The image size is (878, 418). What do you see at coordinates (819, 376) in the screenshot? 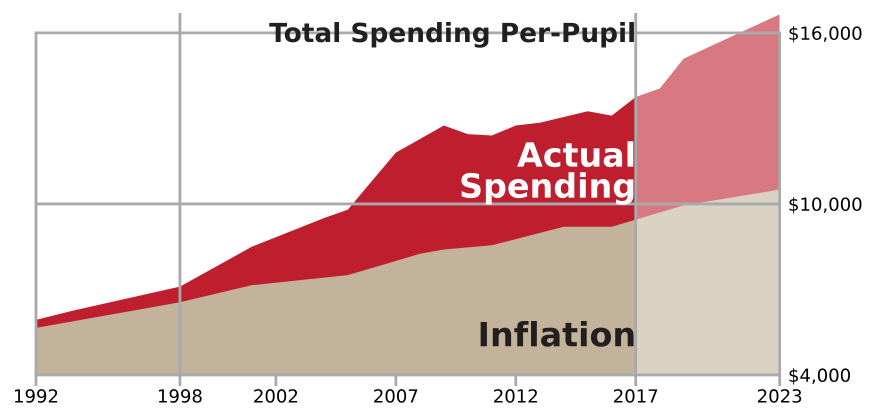
I see `y-tick-label: $4,000` at bounding box center [819, 376].